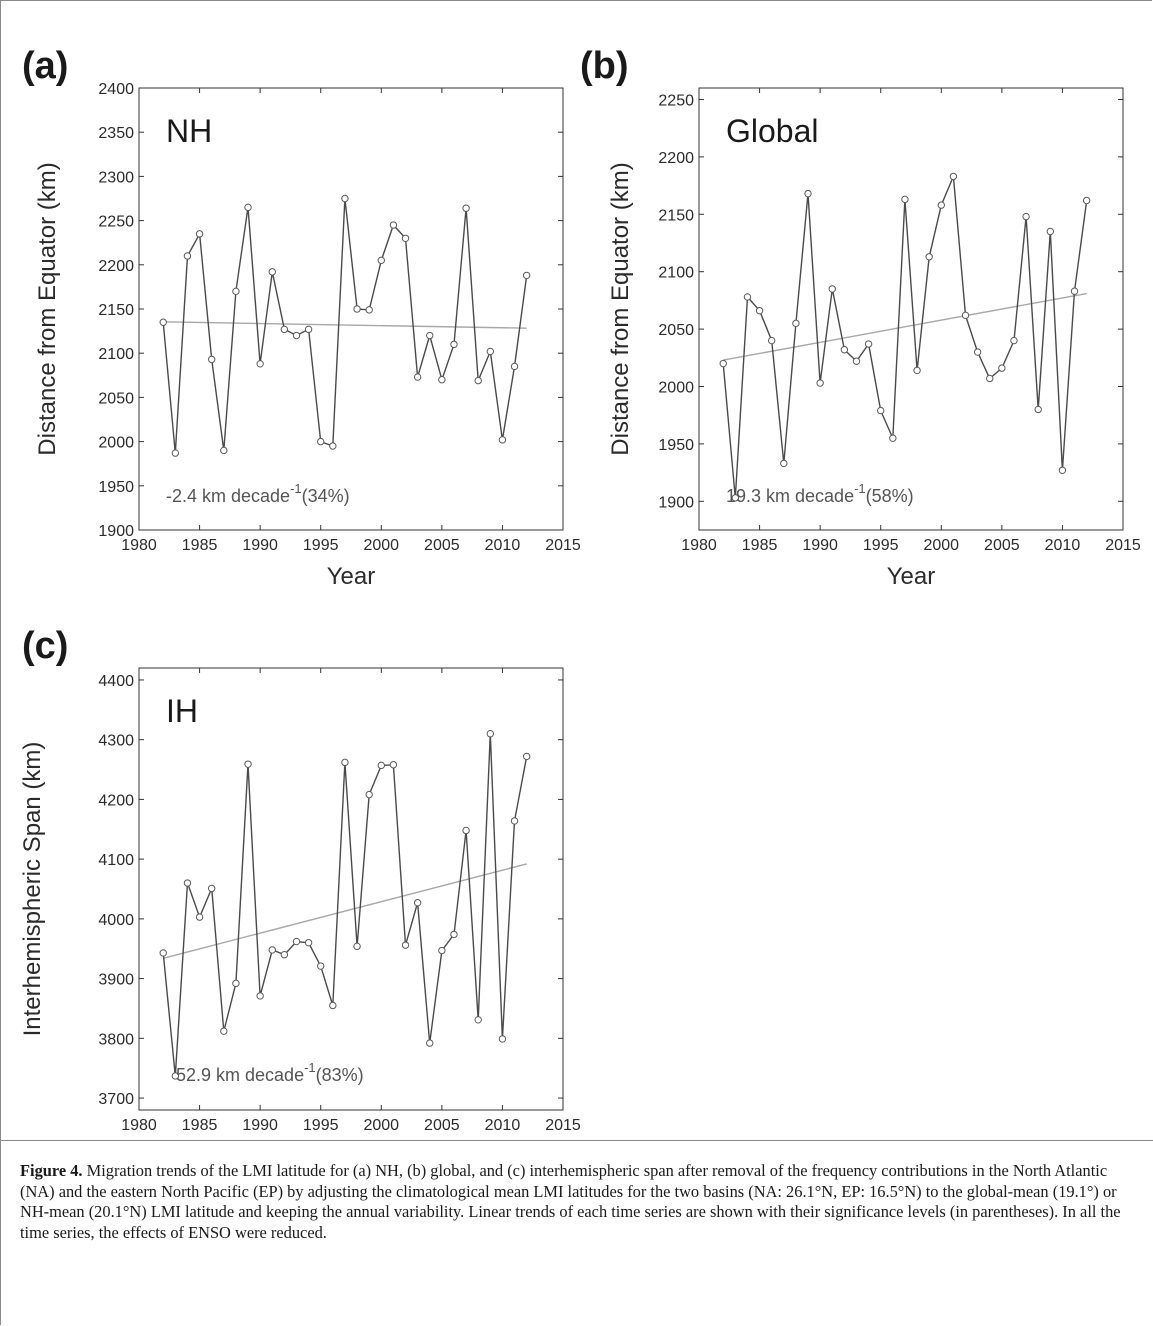 This screenshot has height=1326, width=1153. Describe the element at coordinates (45, 66) in the screenshot. I see `panel-label: (a)` at that location.